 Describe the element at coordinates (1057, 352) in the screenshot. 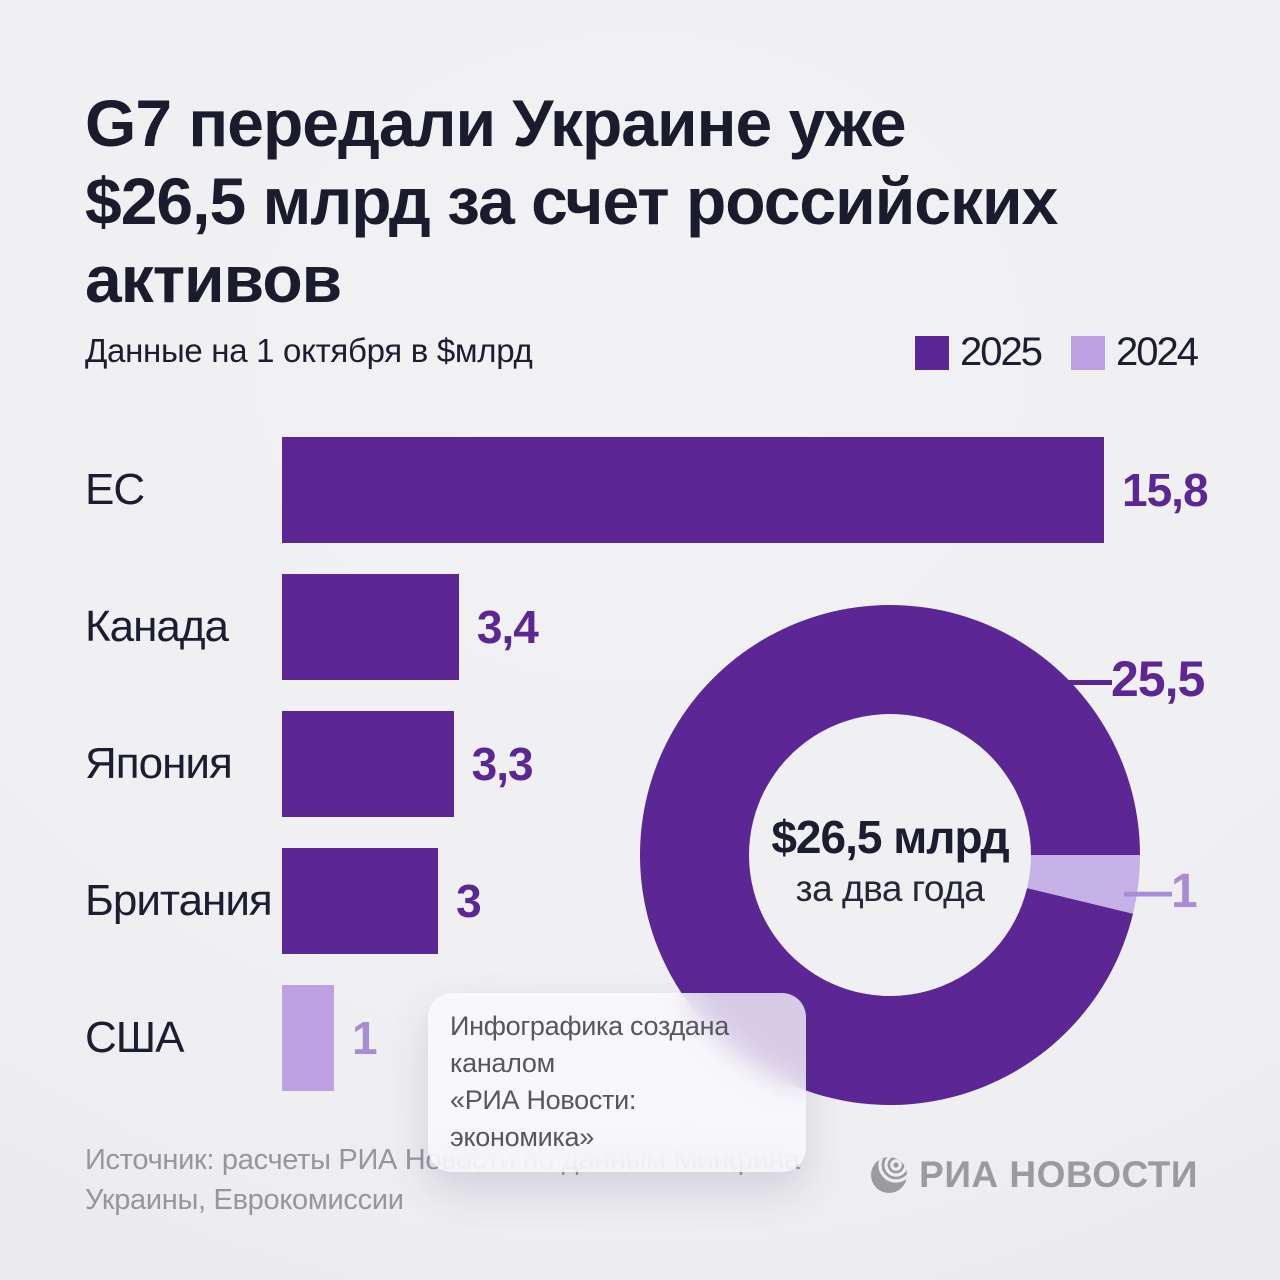

I see `legend: 2025 2024` at that location.